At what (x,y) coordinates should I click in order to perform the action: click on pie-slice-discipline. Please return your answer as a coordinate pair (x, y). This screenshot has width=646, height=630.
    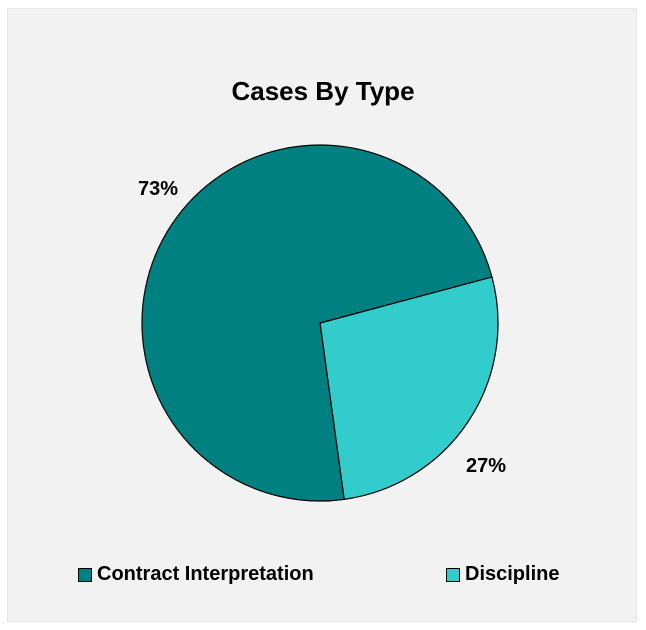
    Looking at the image, I should click on (409, 388).